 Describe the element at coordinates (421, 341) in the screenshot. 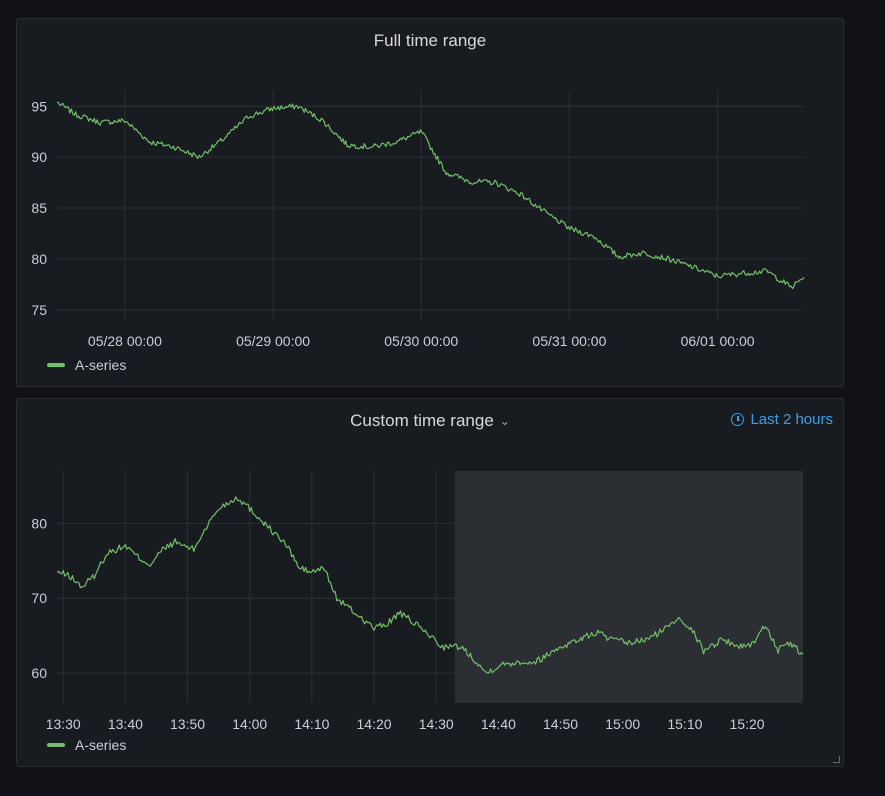

I see `x-tick-label: 05/30 00:00` at that location.